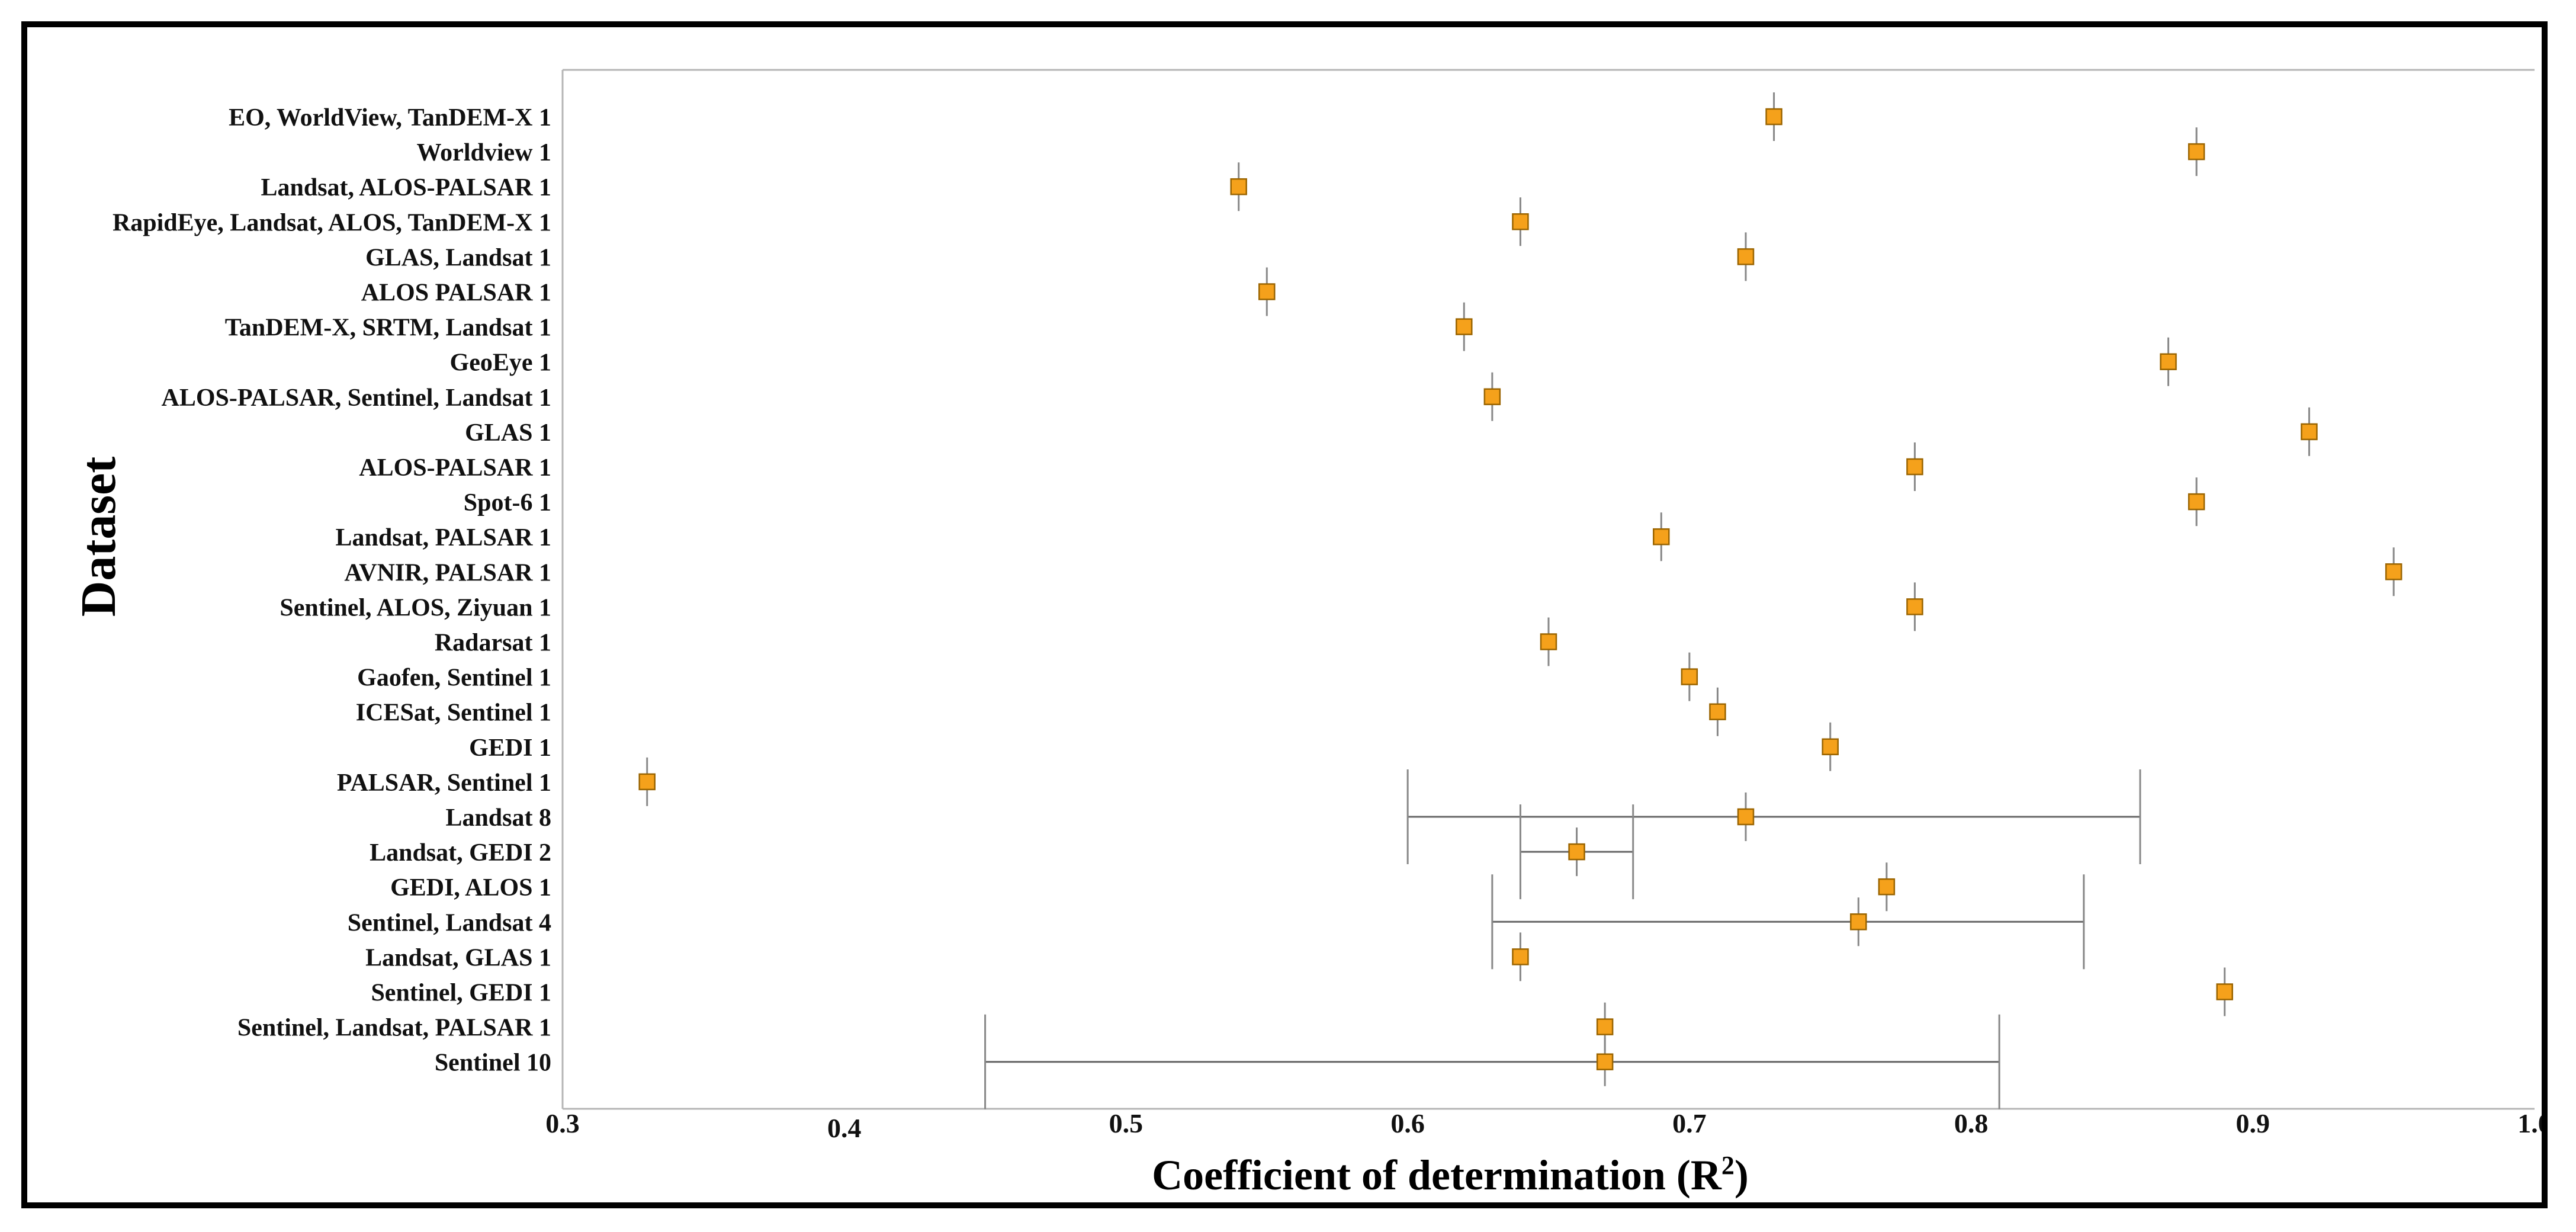 The width and height of the screenshot is (2576, 1232). I want to click on category-label: Sentinel, Landsat, PALSAR 1, so click(394, 1028).